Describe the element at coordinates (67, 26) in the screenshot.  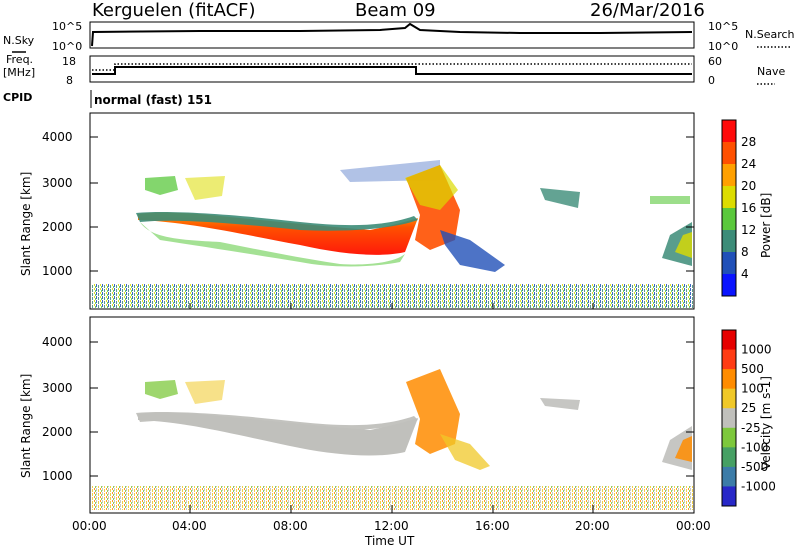
I see `nsky-tick-top: 10^5` at that location.